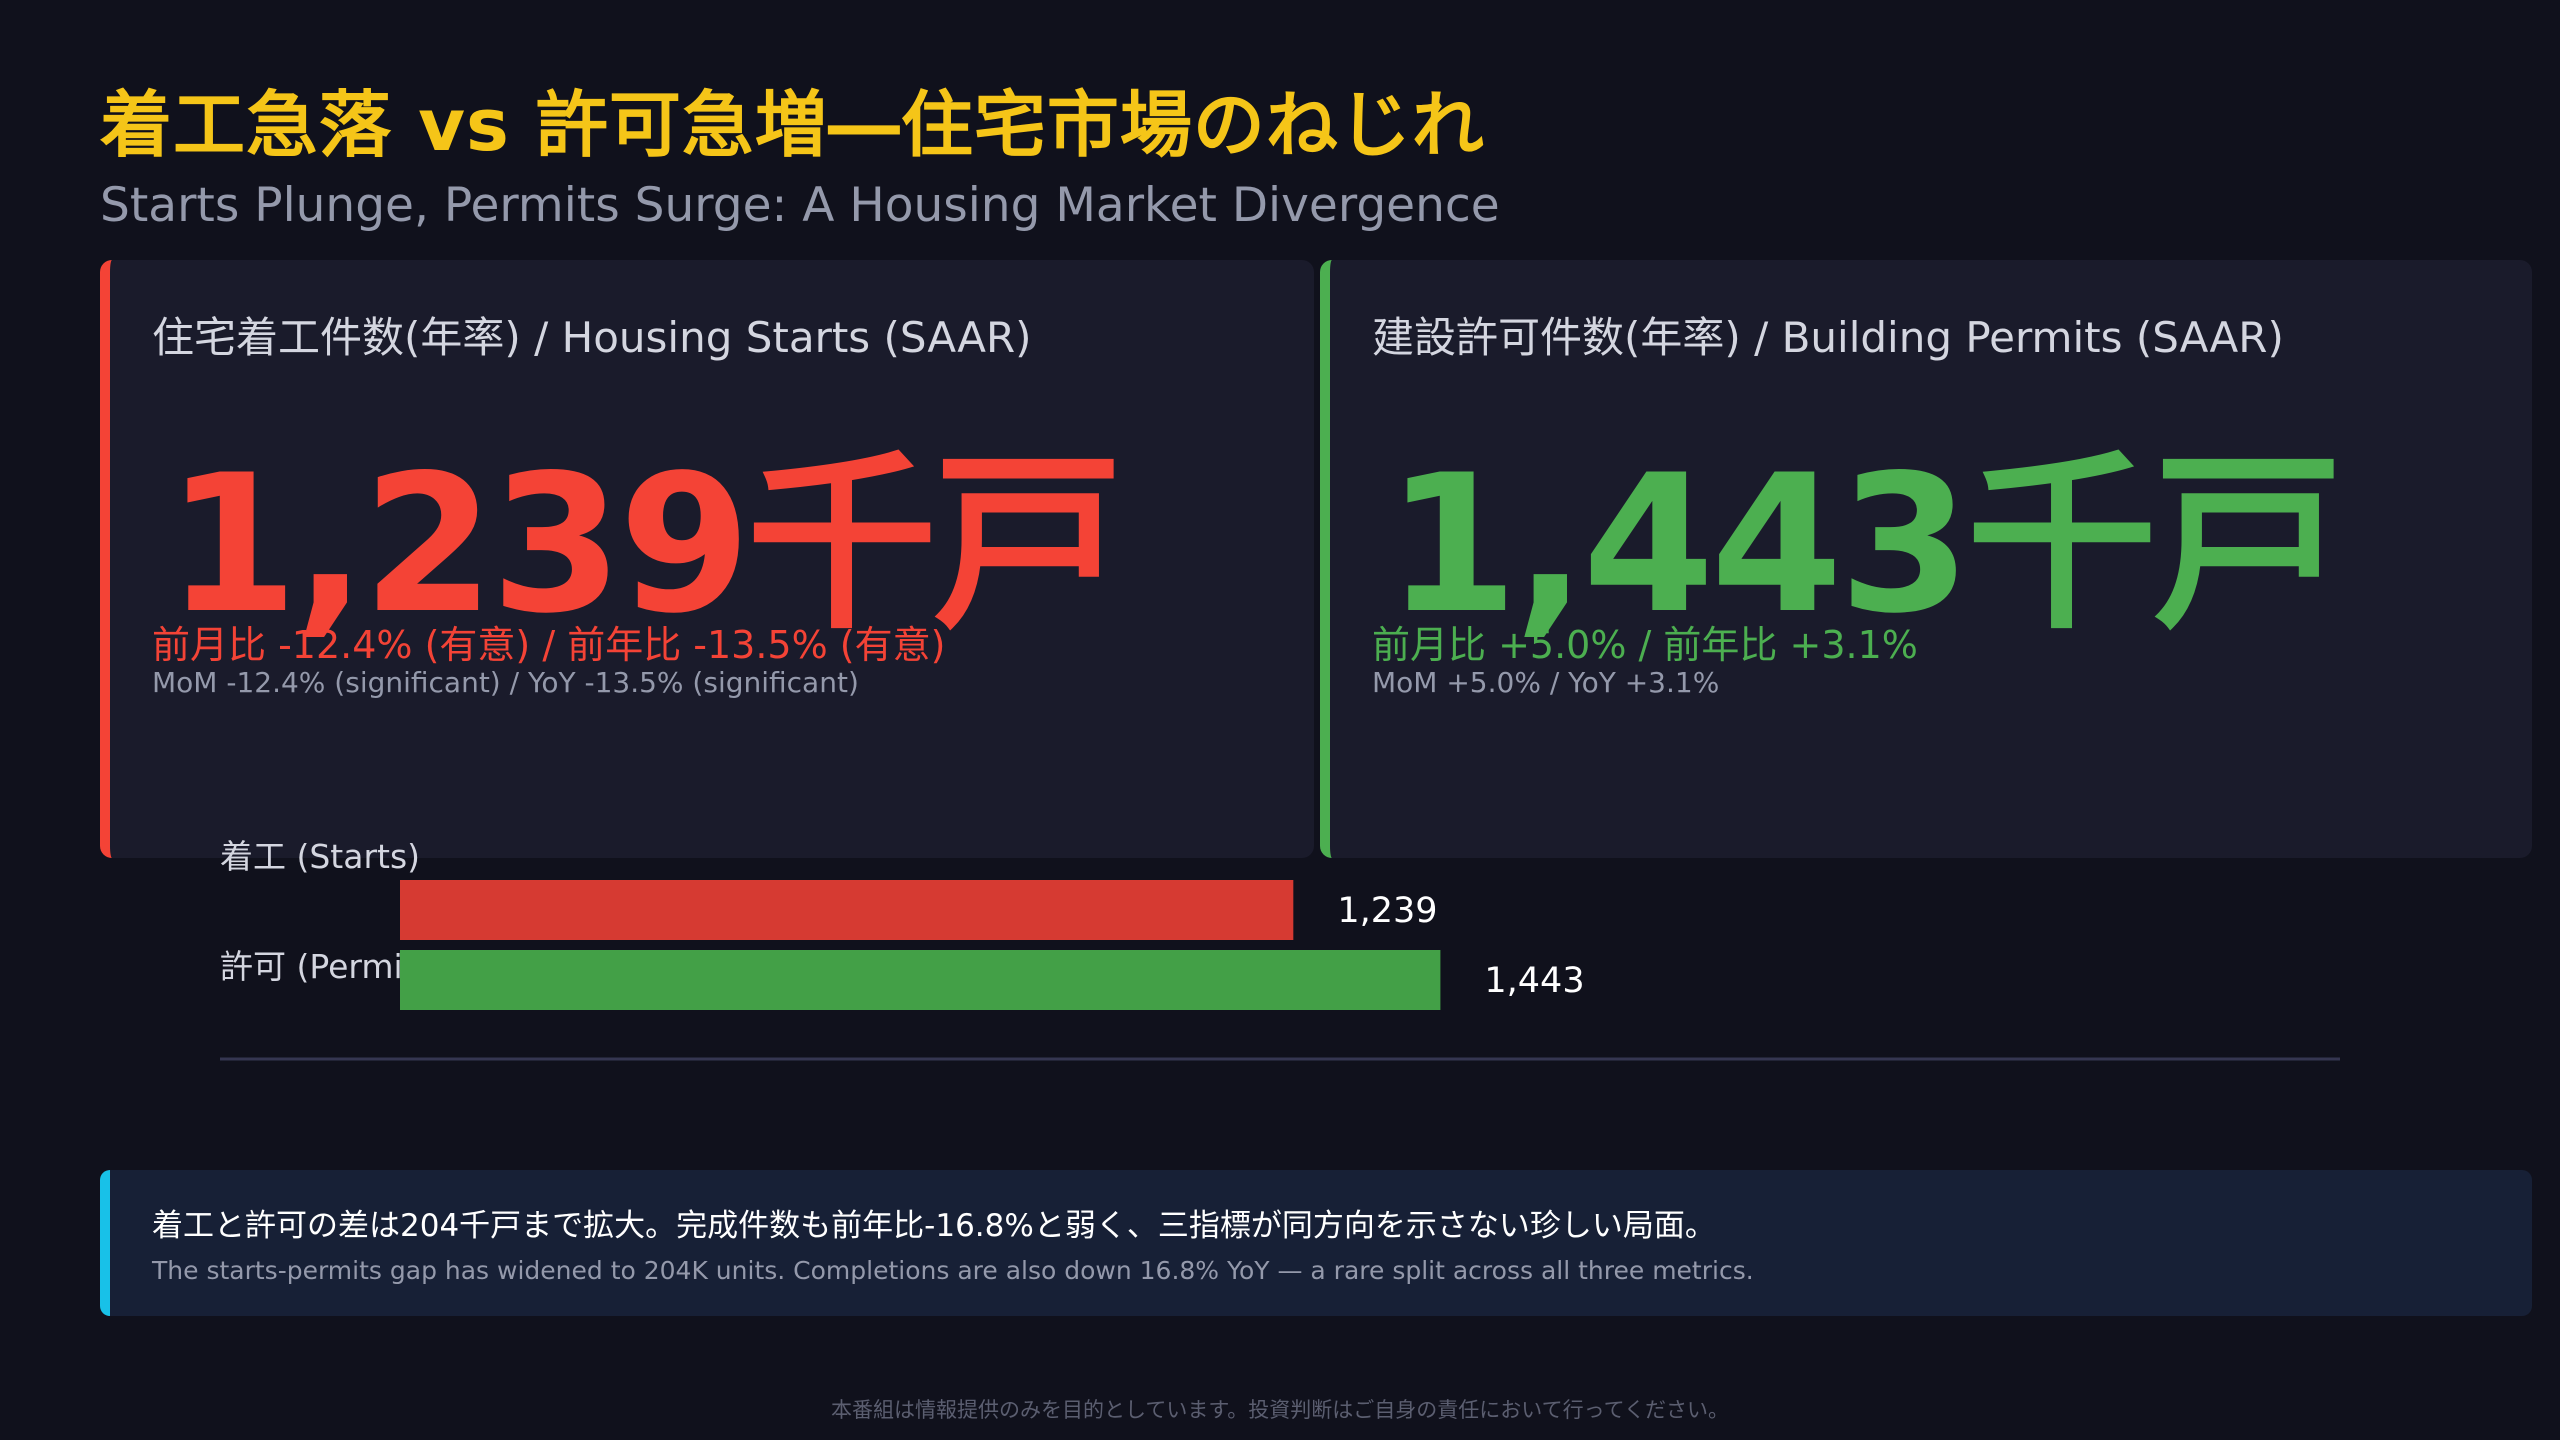 The height and width of the screenshot is (1440, 2560). Describe the element at coordinates (592, 337) in the screenshot. I see `housing-starts-label: 住宅着工件数(年率) / Housing Starts (SAAR)` at that location.